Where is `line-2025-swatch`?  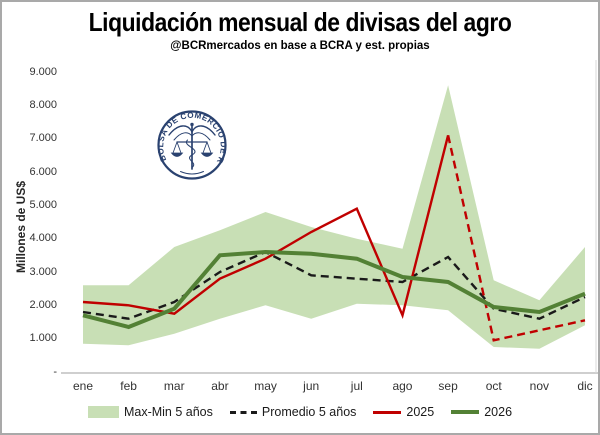
line-2025-swatch is located at coordinates (387, 412).